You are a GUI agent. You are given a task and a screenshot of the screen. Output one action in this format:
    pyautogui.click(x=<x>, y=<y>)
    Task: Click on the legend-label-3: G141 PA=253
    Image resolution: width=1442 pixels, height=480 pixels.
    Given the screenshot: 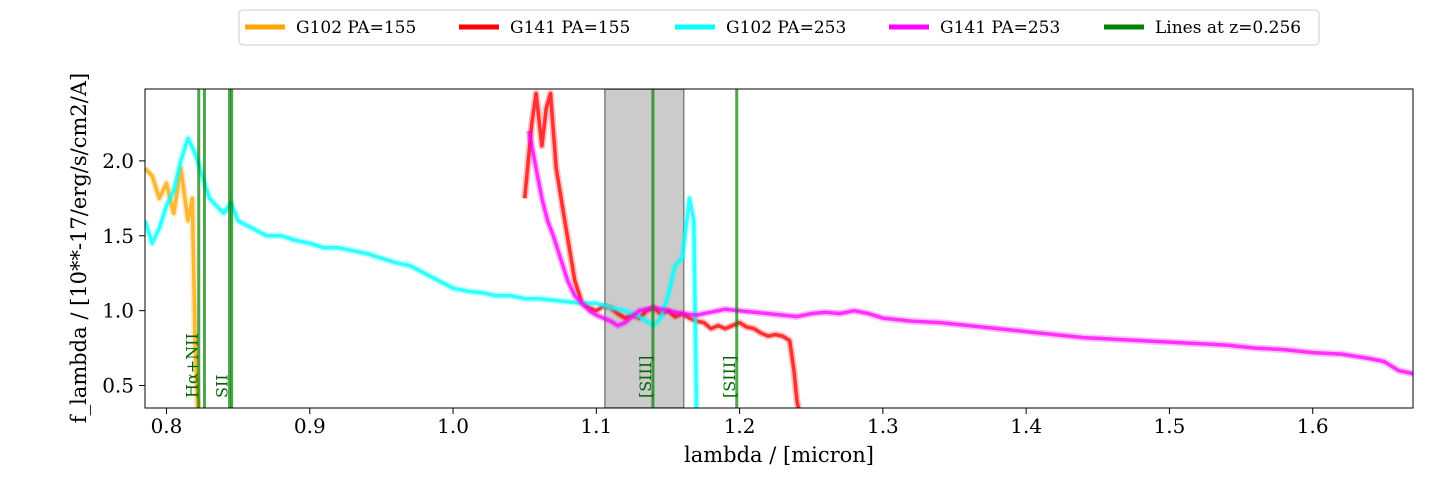 What is the action you would take?
    pyautogui.click(x=1000, y=28)
    